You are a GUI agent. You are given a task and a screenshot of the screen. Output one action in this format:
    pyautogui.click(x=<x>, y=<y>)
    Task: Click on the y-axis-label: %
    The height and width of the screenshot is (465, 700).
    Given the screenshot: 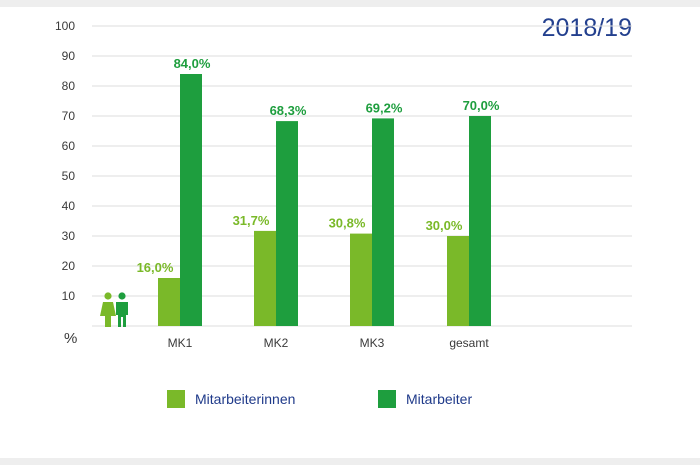 What is the action you would take?
    pyautogui.click(x=70, y=338)
    